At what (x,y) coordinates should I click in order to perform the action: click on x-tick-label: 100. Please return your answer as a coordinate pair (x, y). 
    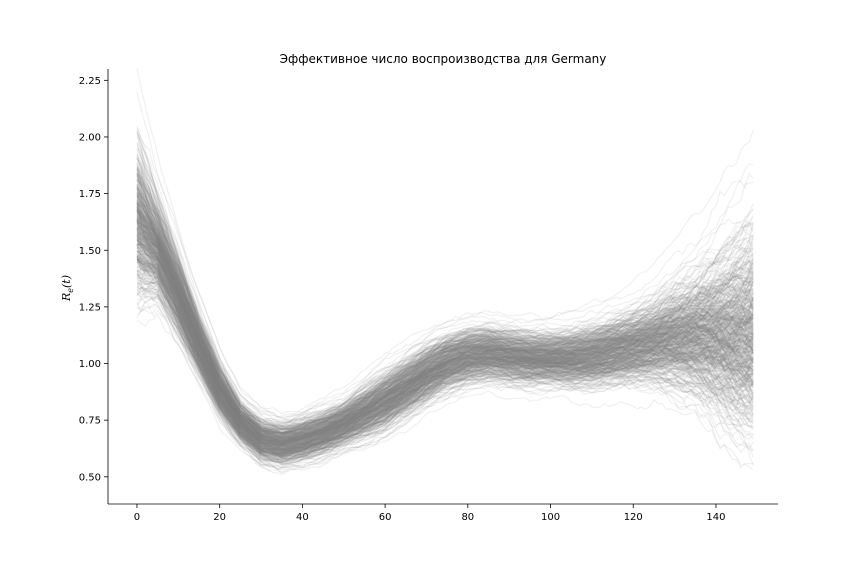
    Looking at the image, I should click on (550, 517).